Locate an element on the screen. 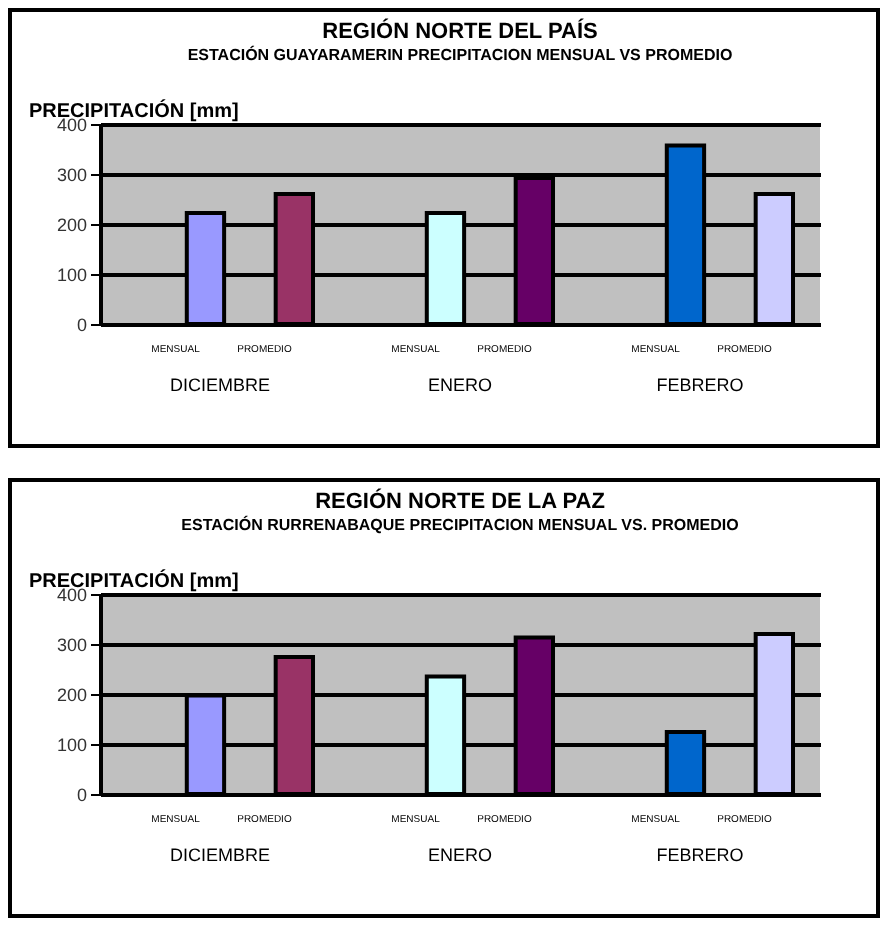  chart-subtitle: ESTACIÓN RURRENABAQUE PRECIPITACION MENSUAL VS. PROMEDIO is located at coordinates (460, 524).